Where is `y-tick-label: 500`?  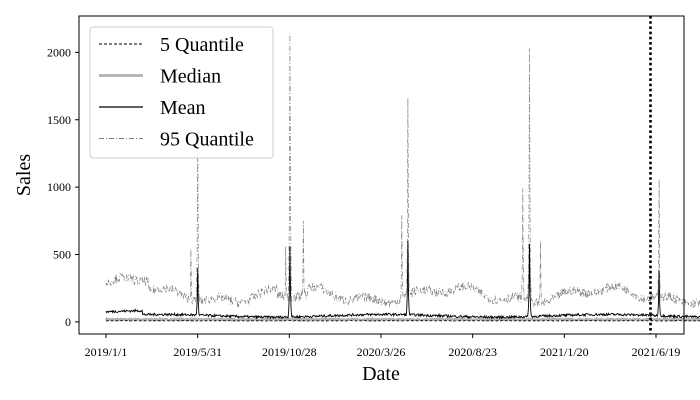 y-tick-label: 500 is located at coordinates (62, 255).